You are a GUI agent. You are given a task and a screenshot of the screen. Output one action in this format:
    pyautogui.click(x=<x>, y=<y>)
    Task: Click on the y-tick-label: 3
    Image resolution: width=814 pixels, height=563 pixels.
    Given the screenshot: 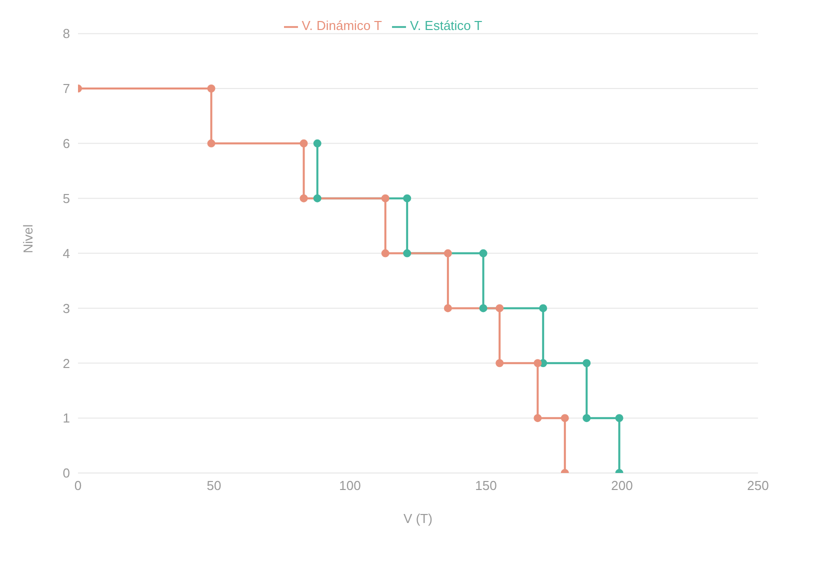 What is the action you would take?
    pyautogui.click(x=66, y=308)
    